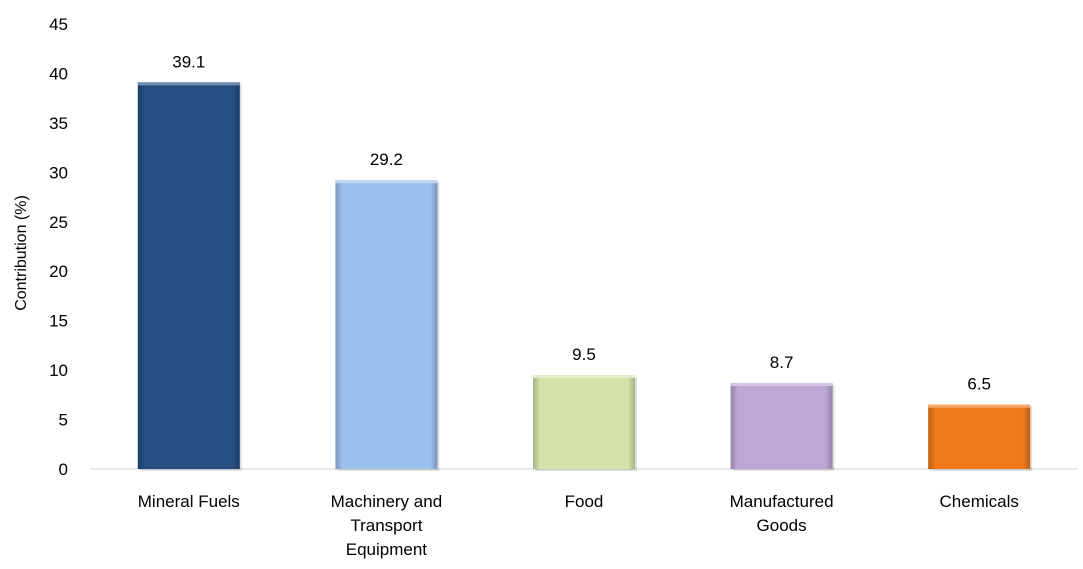  What do you see at coordinates (58, 24) in the screenshot?
I see `y-tick-label: 45` at bounding box center [58, 24].